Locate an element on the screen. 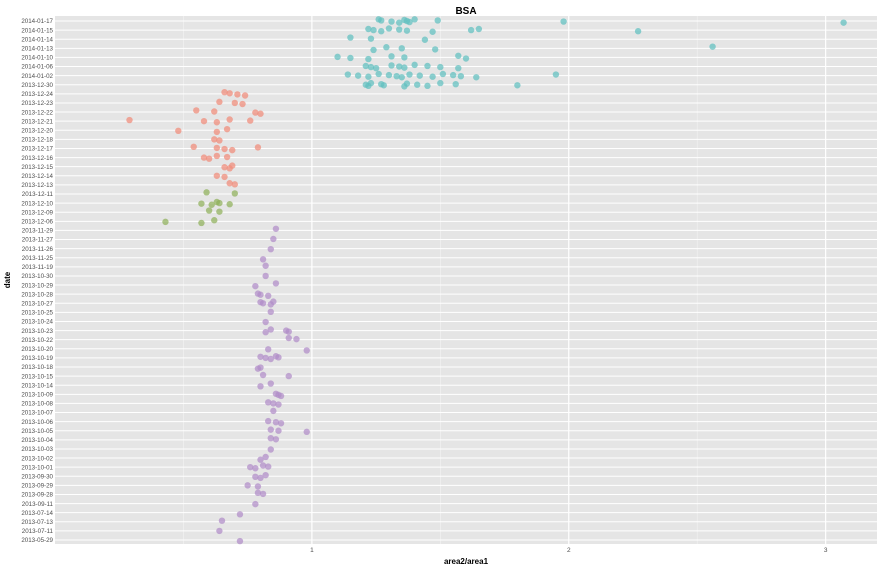  y-tick-label: 2013-10-03 is located at coordinates (37, 449).